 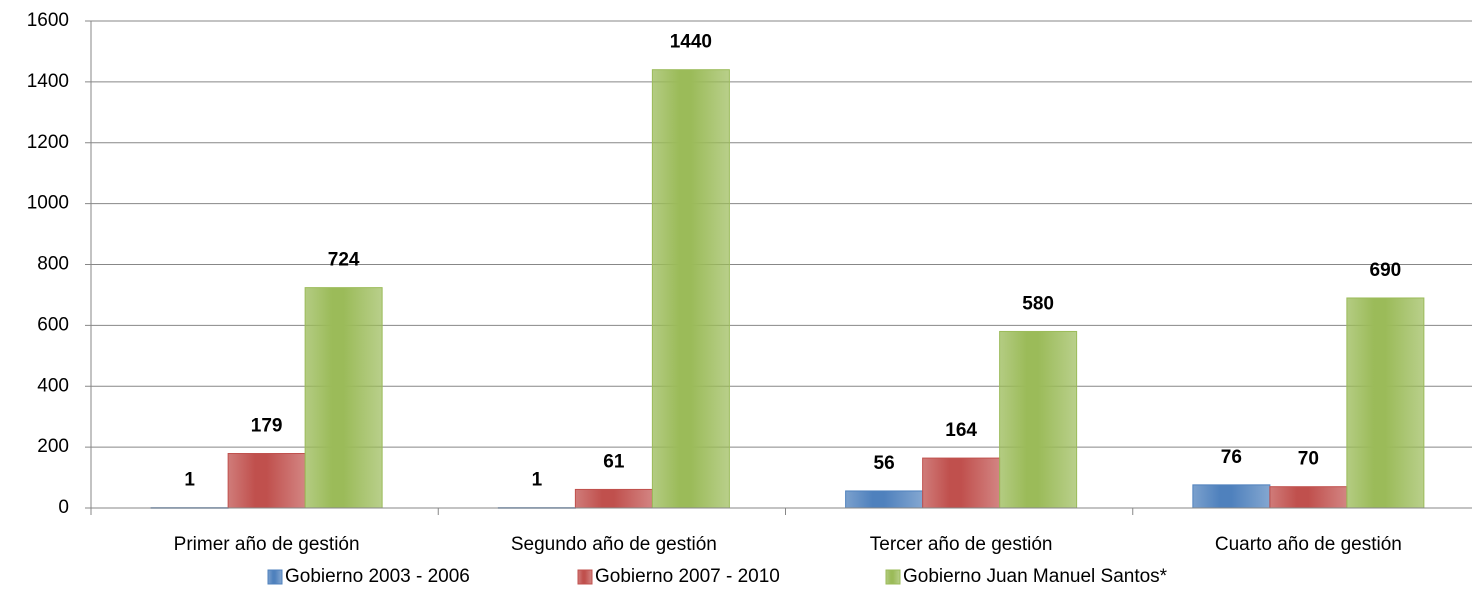 I want to click on y-tick-label: 1000, so click(x=48, y=203).